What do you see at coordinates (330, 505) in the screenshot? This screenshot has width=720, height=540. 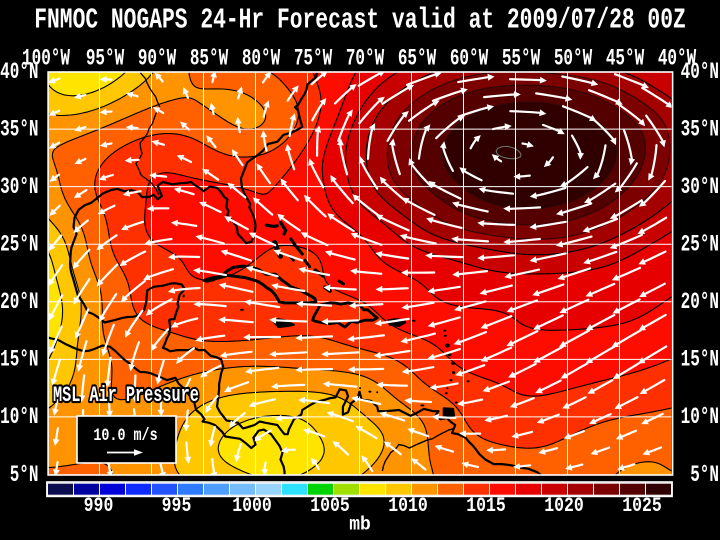 I see `svg-text: 1005` at bounding box center [330, 505].